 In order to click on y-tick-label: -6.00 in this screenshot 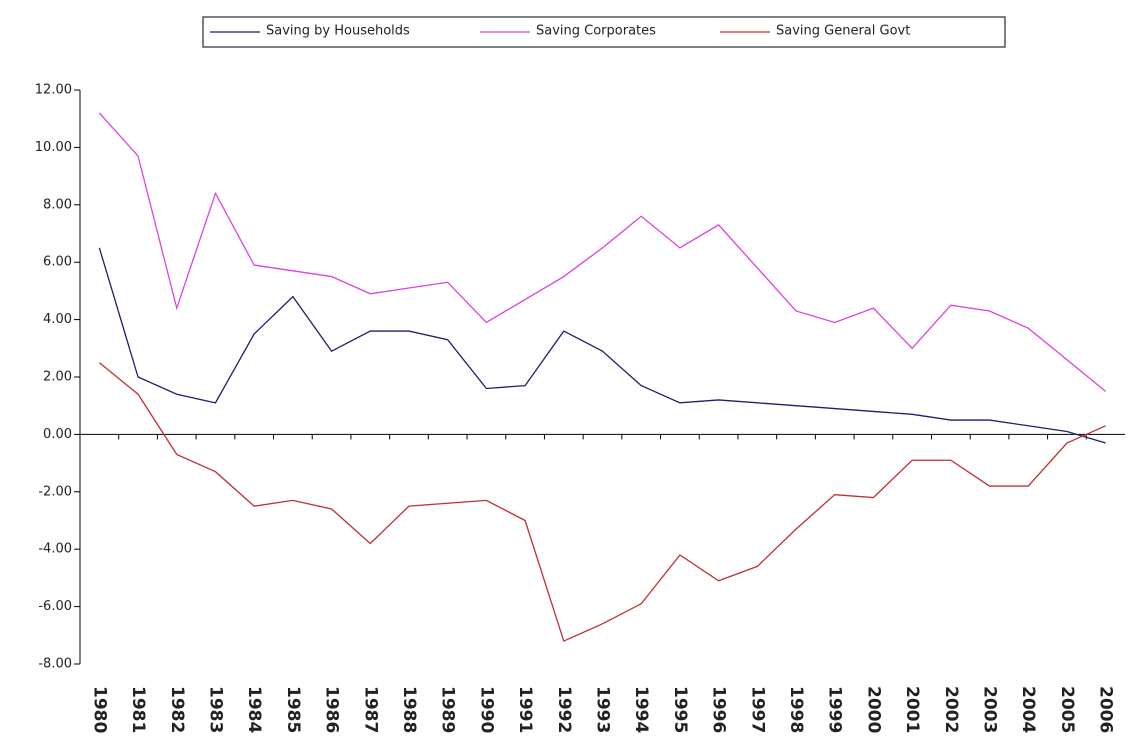, I will do `click(55, 606)`.